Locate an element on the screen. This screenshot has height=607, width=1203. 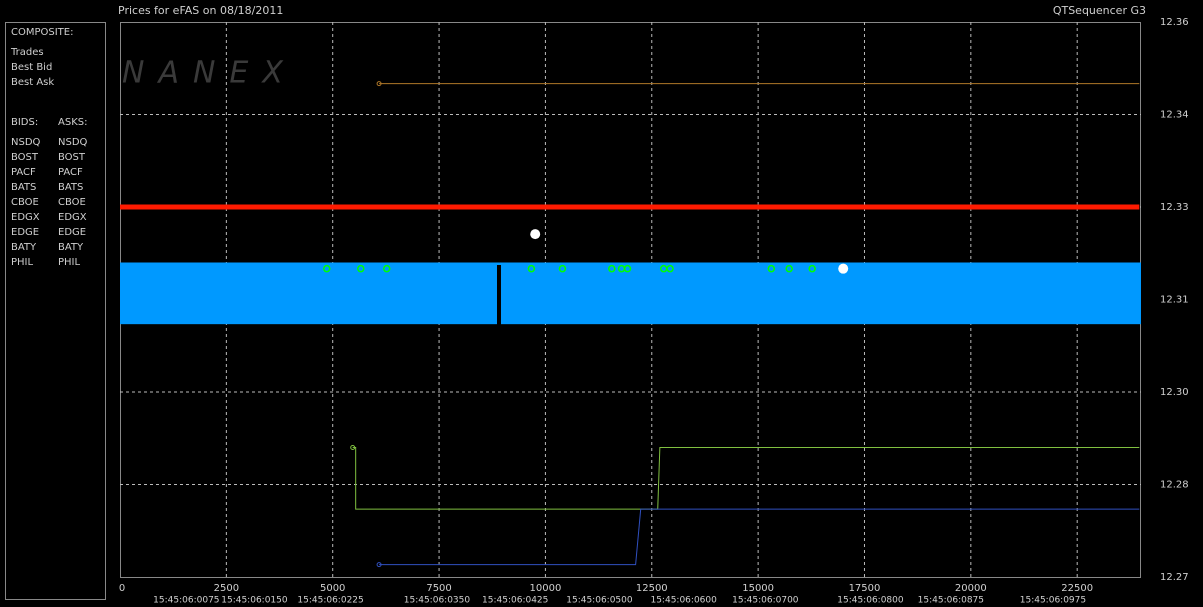
chart-title: Prices for eFAS on 08/18/2011 is located at coordinates (200, 10).